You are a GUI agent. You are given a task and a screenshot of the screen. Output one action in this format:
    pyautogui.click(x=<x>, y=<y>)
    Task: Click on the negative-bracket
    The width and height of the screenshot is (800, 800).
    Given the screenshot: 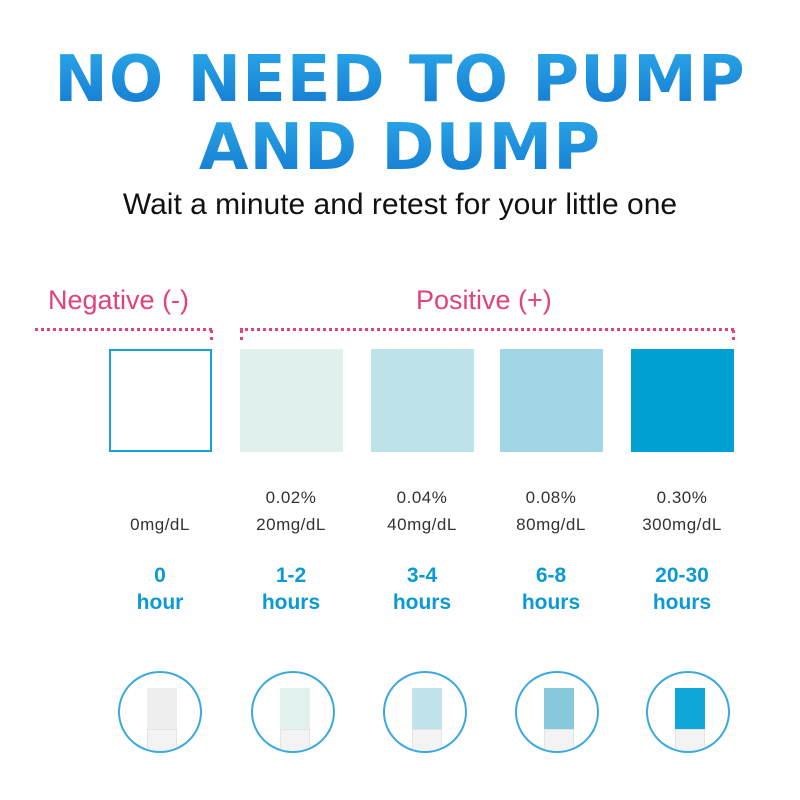 What is the action you would take?
    pyautogui.click(x=123, y=329)
    